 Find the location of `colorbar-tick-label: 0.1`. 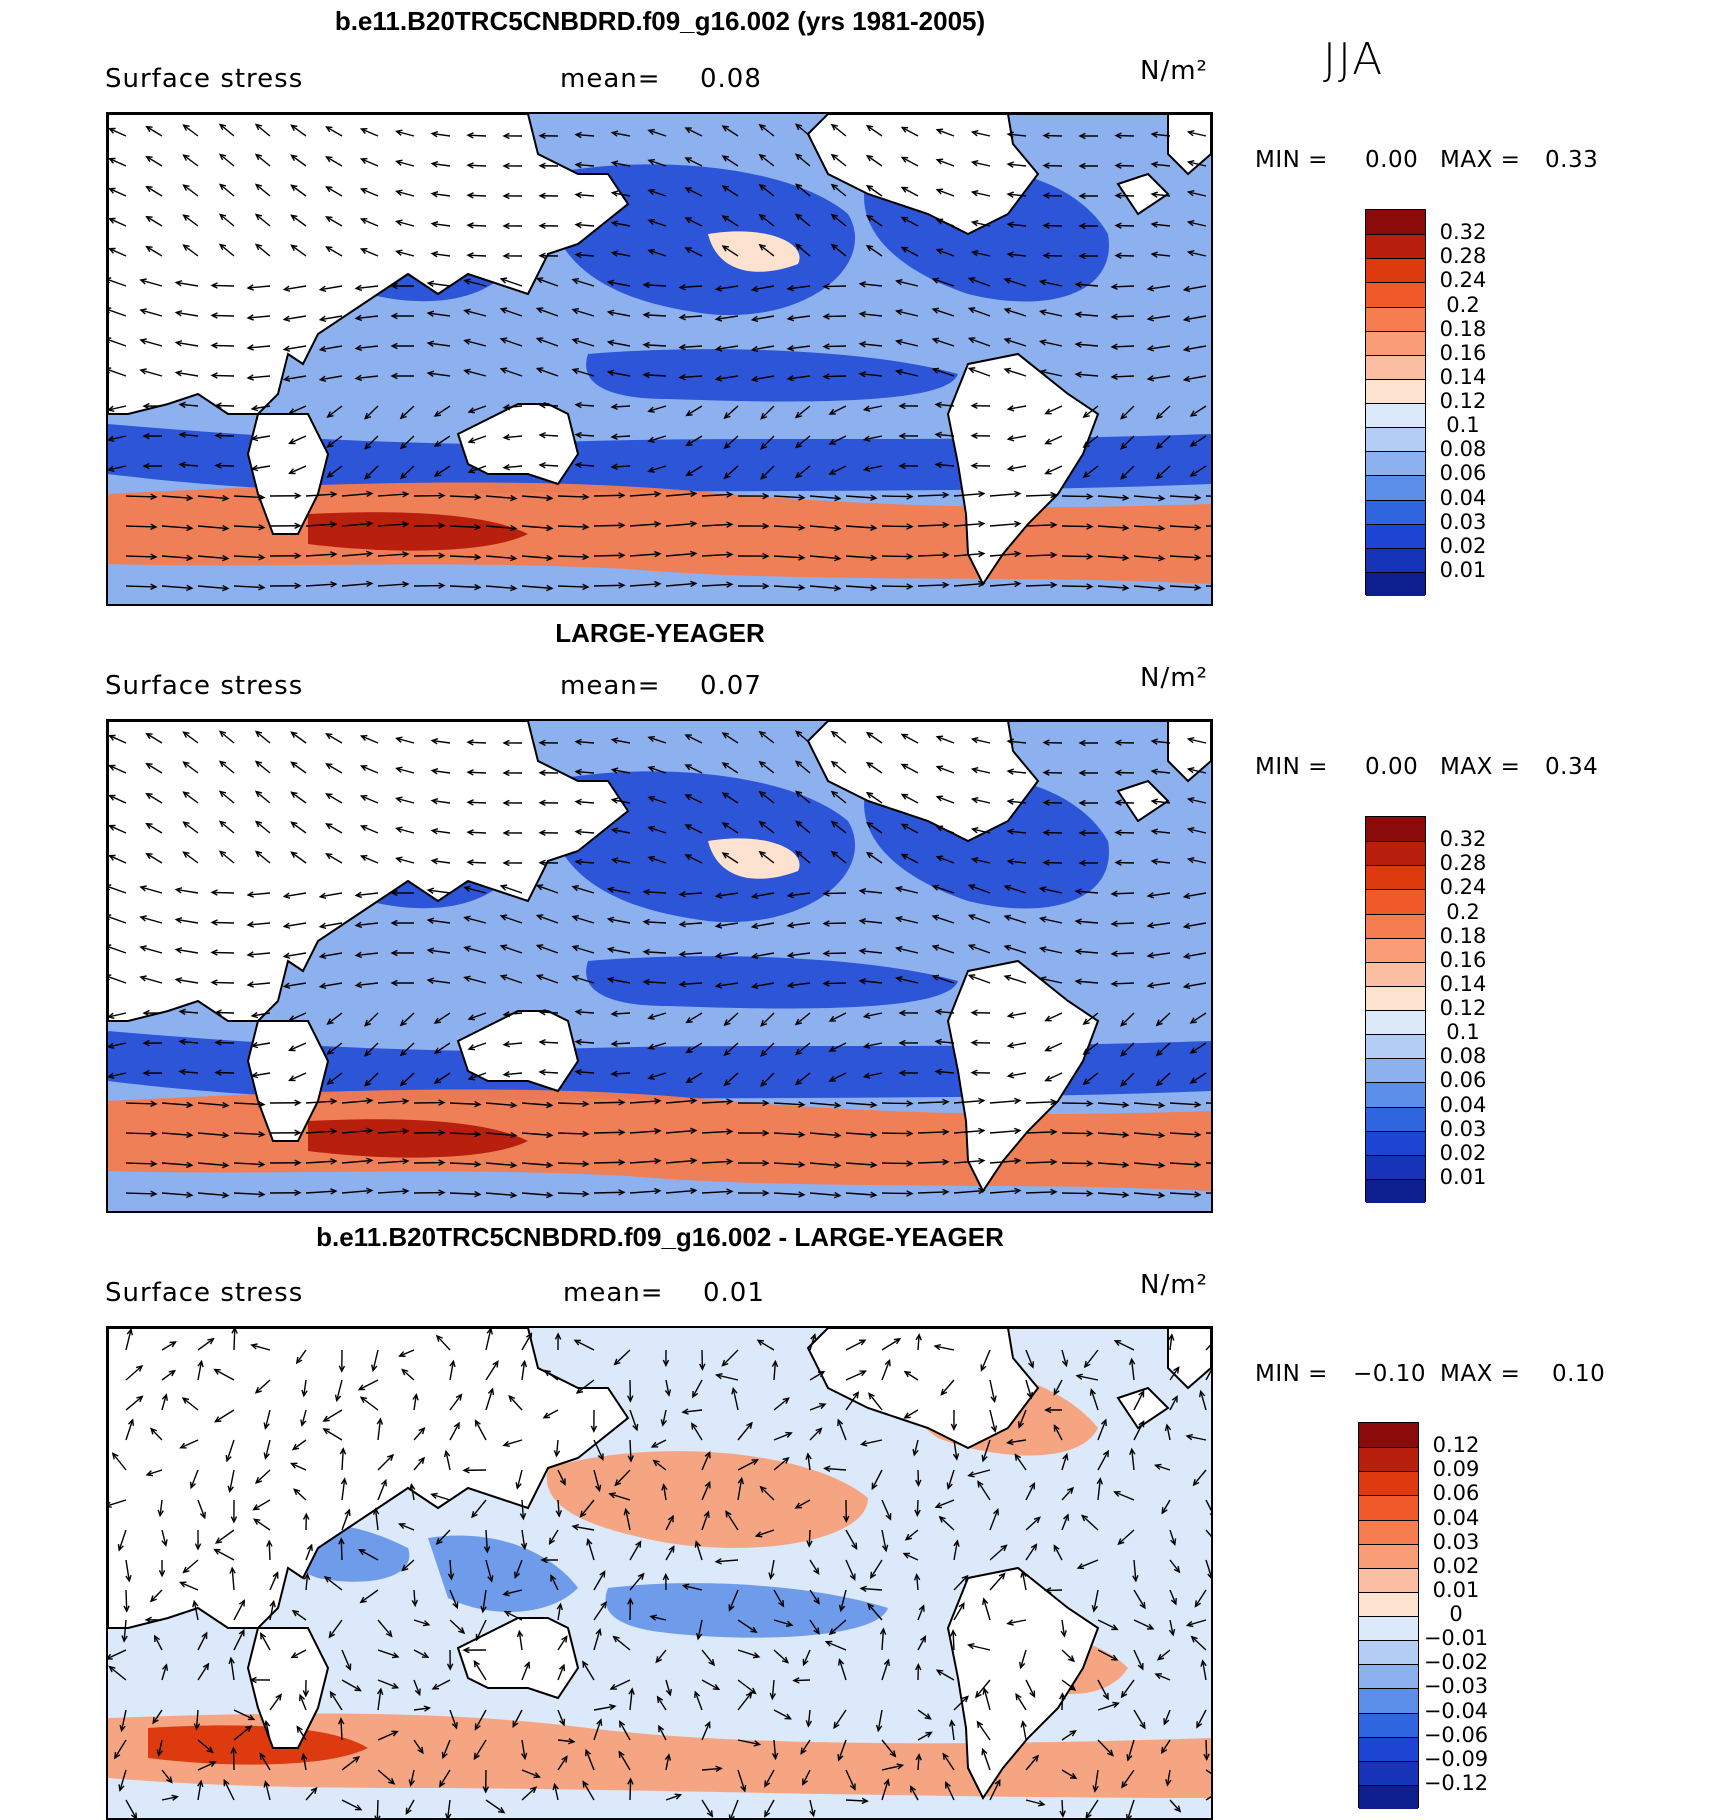

colorbar-tick-label: 0.1 is located at coordinates (1463, 425).